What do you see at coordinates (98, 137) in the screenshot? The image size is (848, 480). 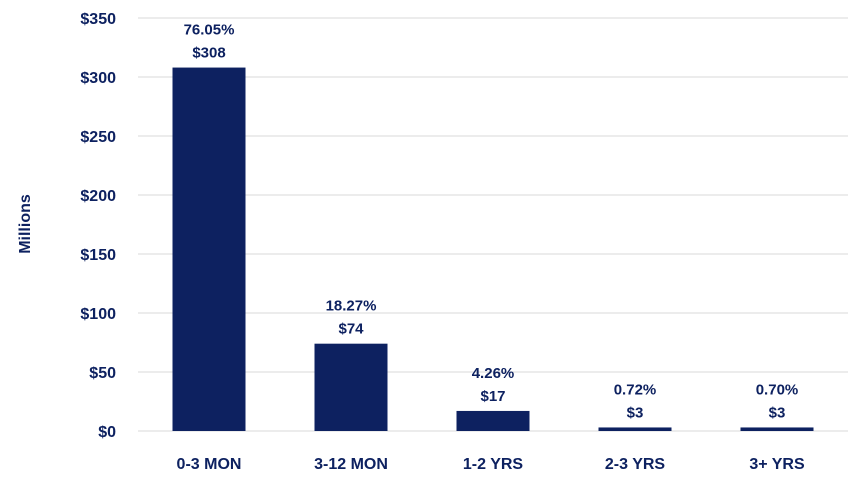 I see `y-tick-label: $250` at bounding box center [98, 137].